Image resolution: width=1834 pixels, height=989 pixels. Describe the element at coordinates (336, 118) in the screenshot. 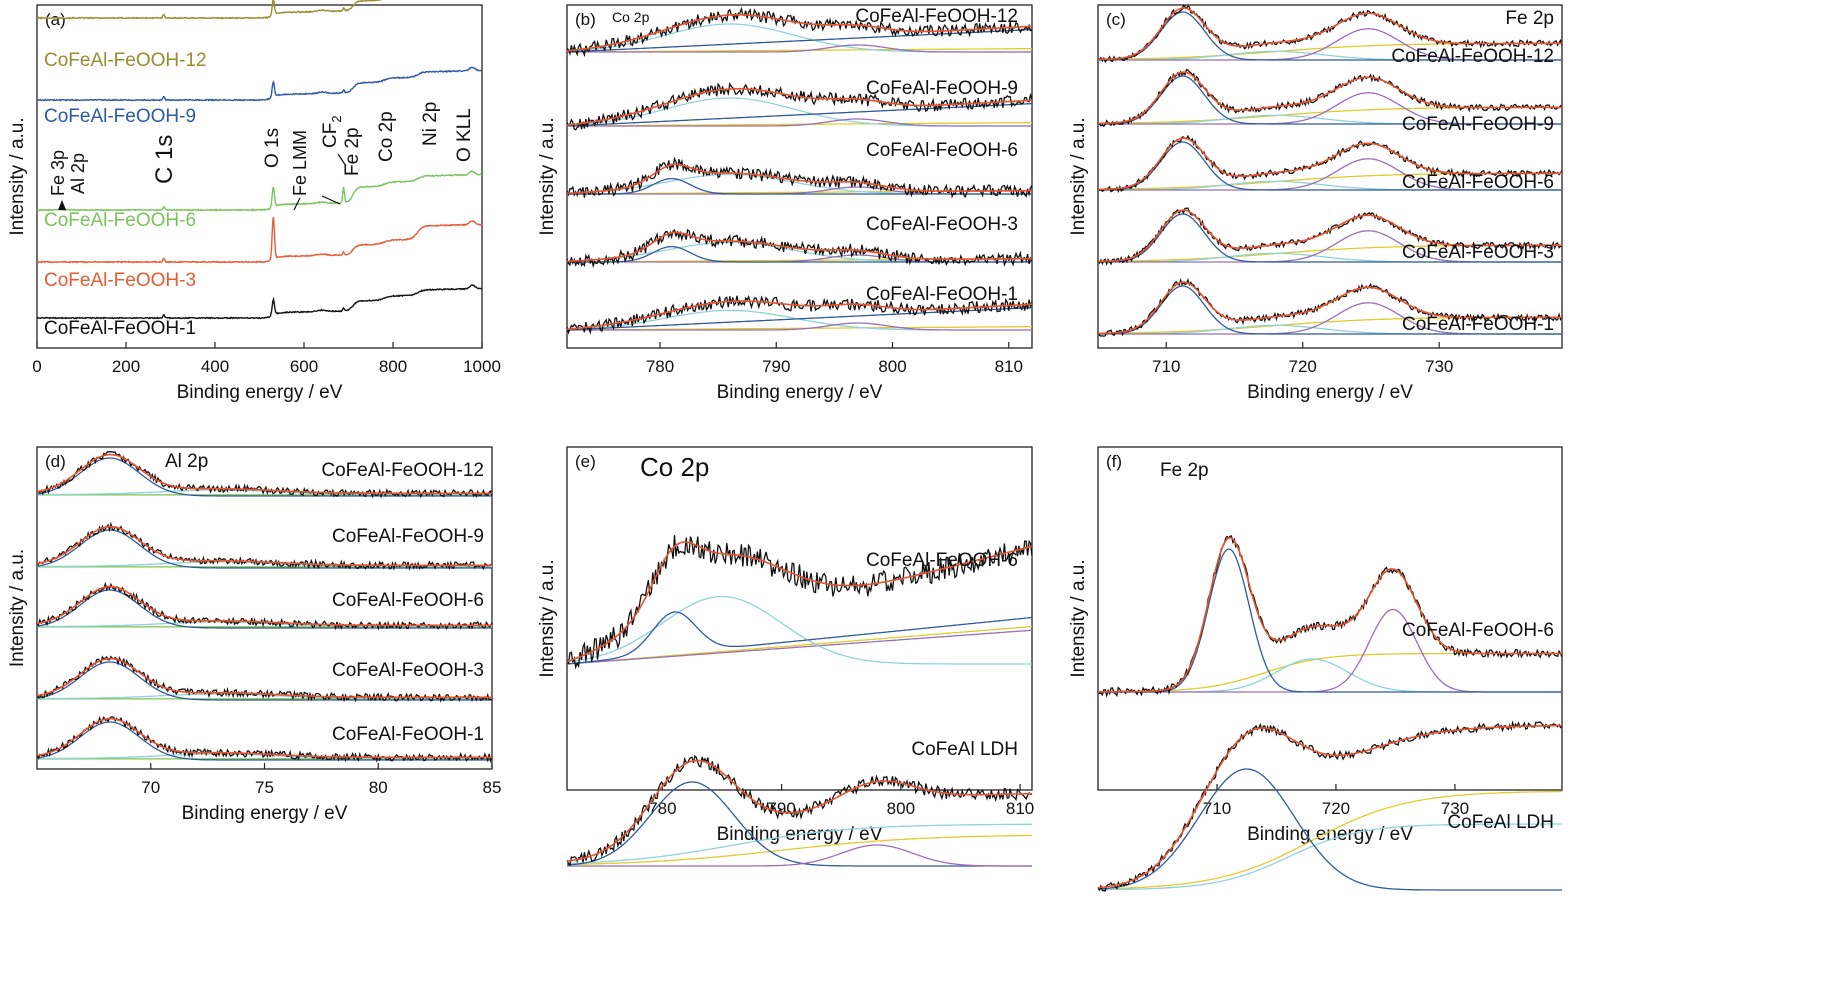

I see `peak-label-cf2-sub: 2` at that location.